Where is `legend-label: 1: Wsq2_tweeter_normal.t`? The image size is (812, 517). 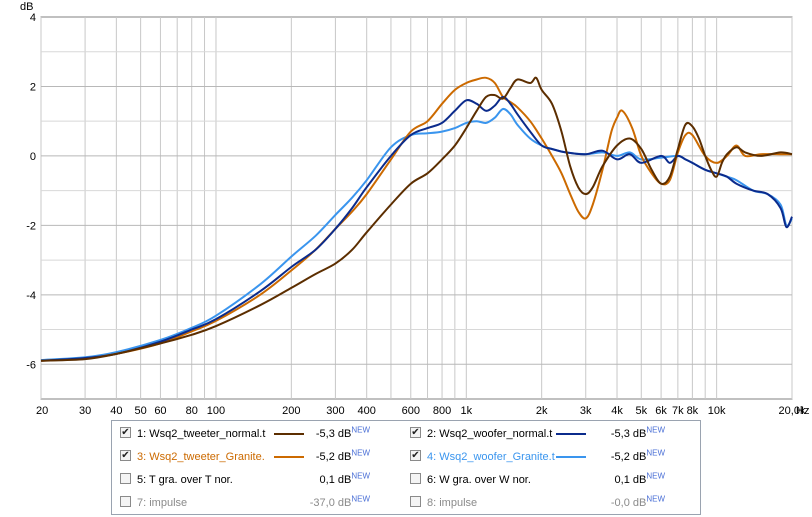 legend-label: 1: Wsq2_tweeter_normal.t is located at coordinates (201, 434).